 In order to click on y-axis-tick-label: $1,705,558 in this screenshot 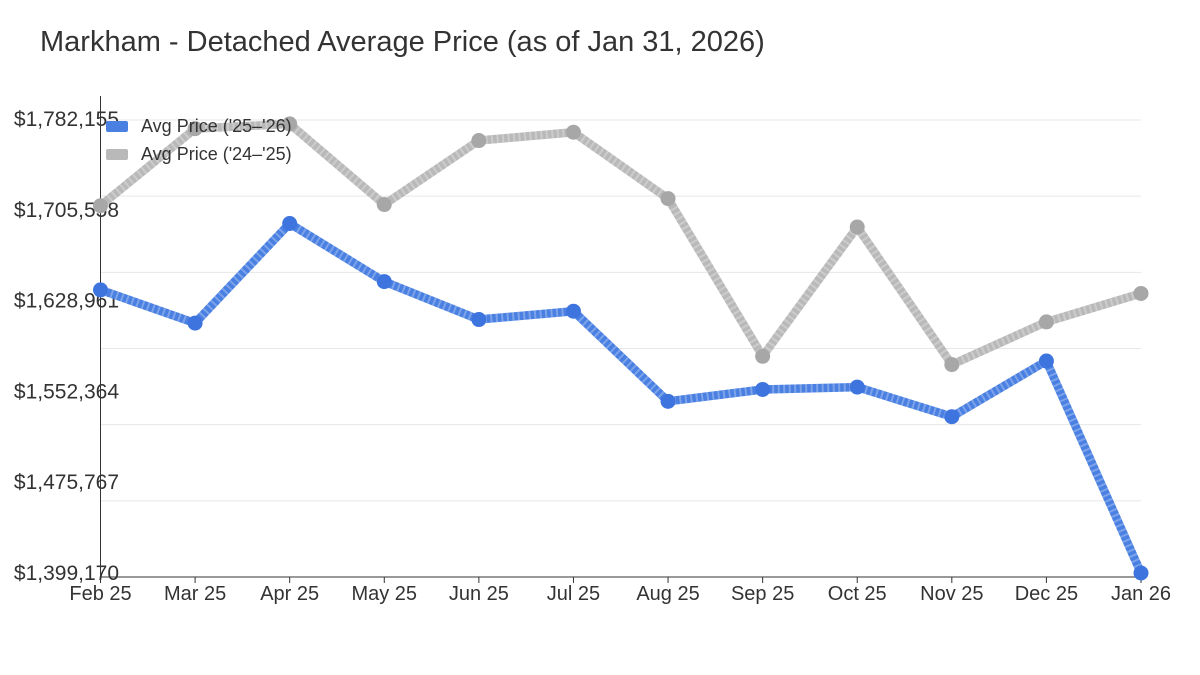, I will do `click(66, 210)`.